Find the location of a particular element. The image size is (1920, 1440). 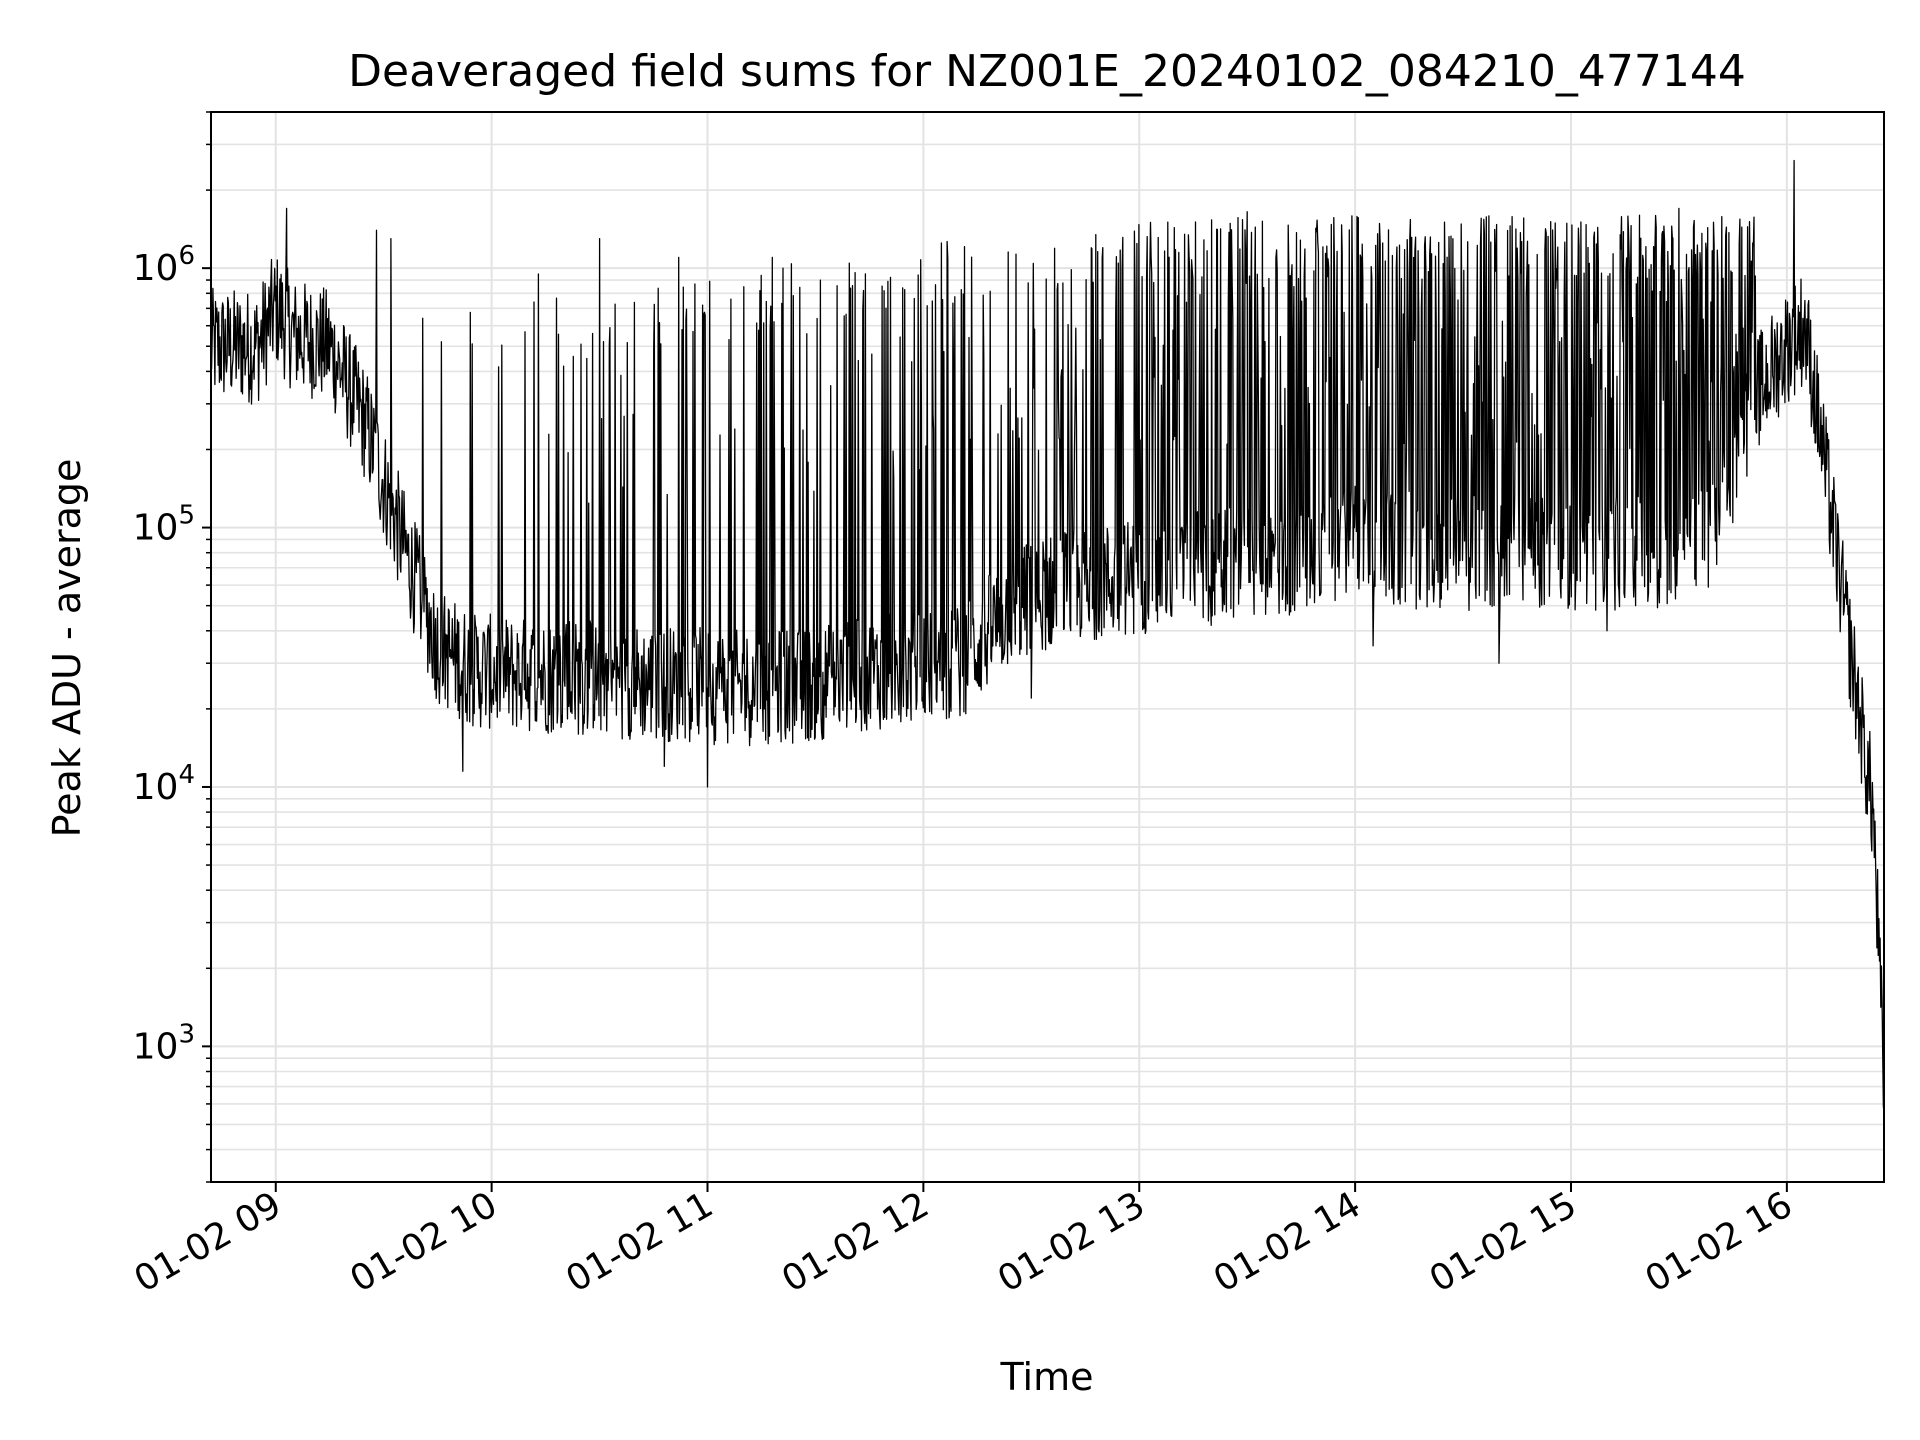

y-tick-label: 104 is located at coordinates (164, 784).